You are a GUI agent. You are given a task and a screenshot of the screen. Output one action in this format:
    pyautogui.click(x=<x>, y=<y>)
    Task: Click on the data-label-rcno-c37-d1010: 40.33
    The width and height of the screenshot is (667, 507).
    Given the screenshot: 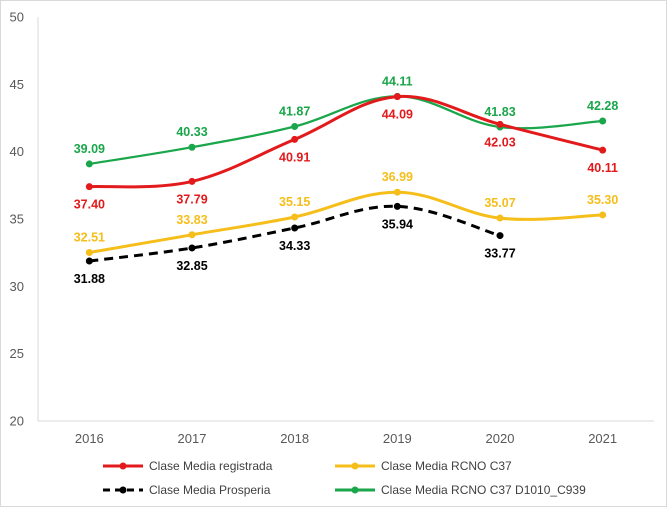 What is the action you would take?
    pyautogui.click(x=191, y=132)
    